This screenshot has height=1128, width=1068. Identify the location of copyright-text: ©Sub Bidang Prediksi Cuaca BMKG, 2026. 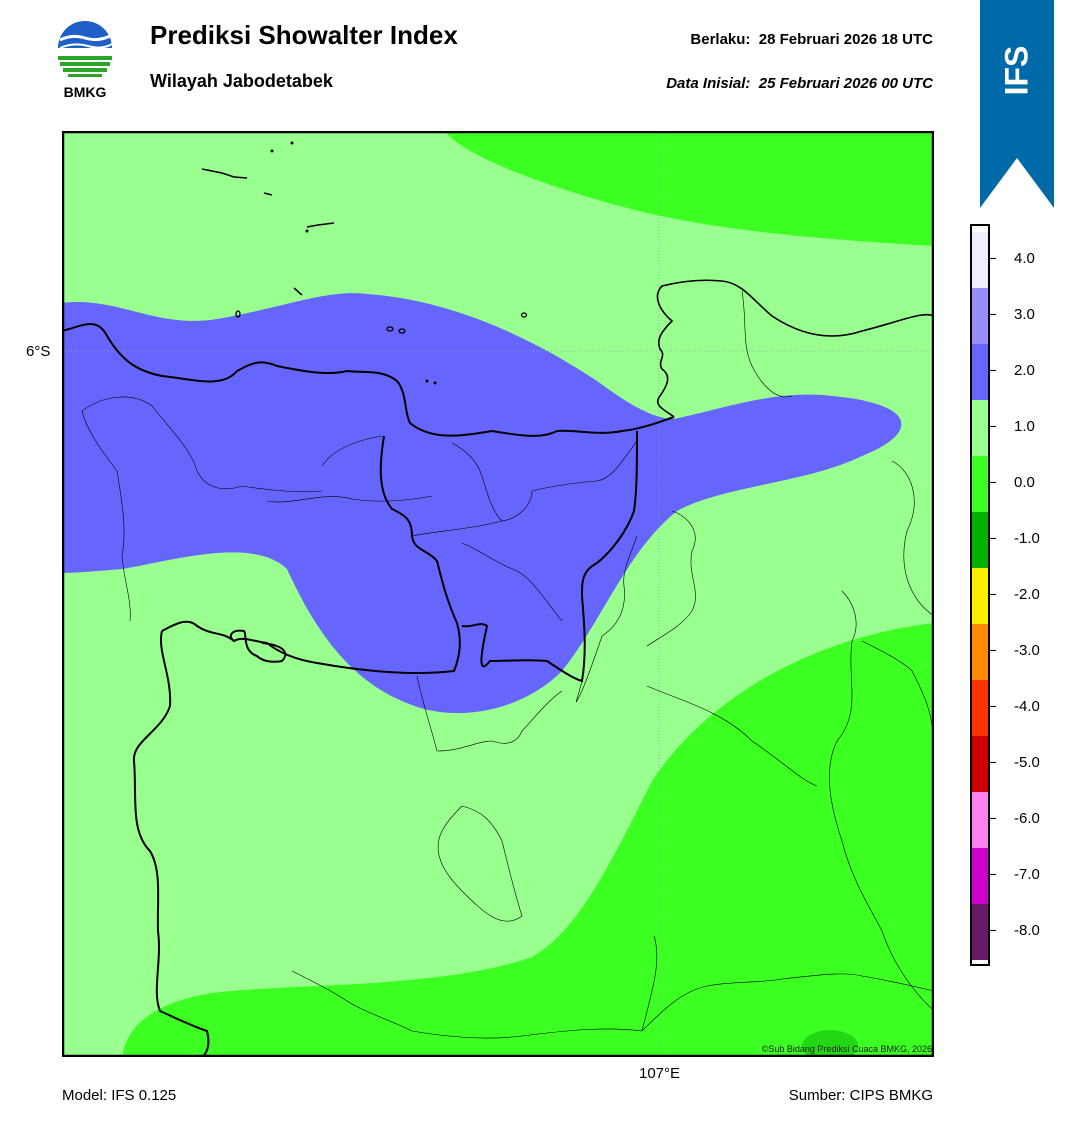
(846, 1049).